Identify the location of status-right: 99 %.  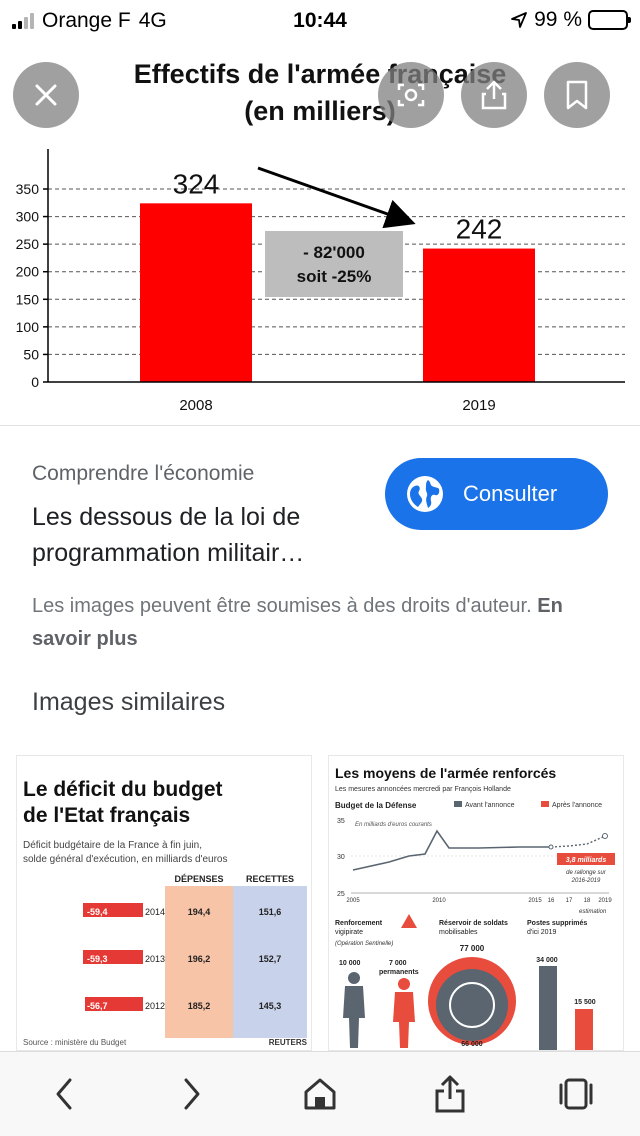
(570, 20).